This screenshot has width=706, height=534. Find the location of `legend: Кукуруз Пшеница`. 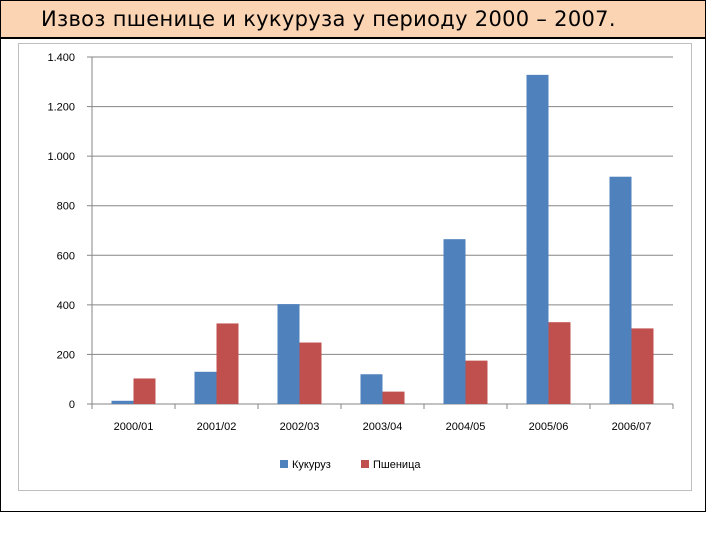

legend: Кукуруз Пшеница is located at coordinates (350, 465).